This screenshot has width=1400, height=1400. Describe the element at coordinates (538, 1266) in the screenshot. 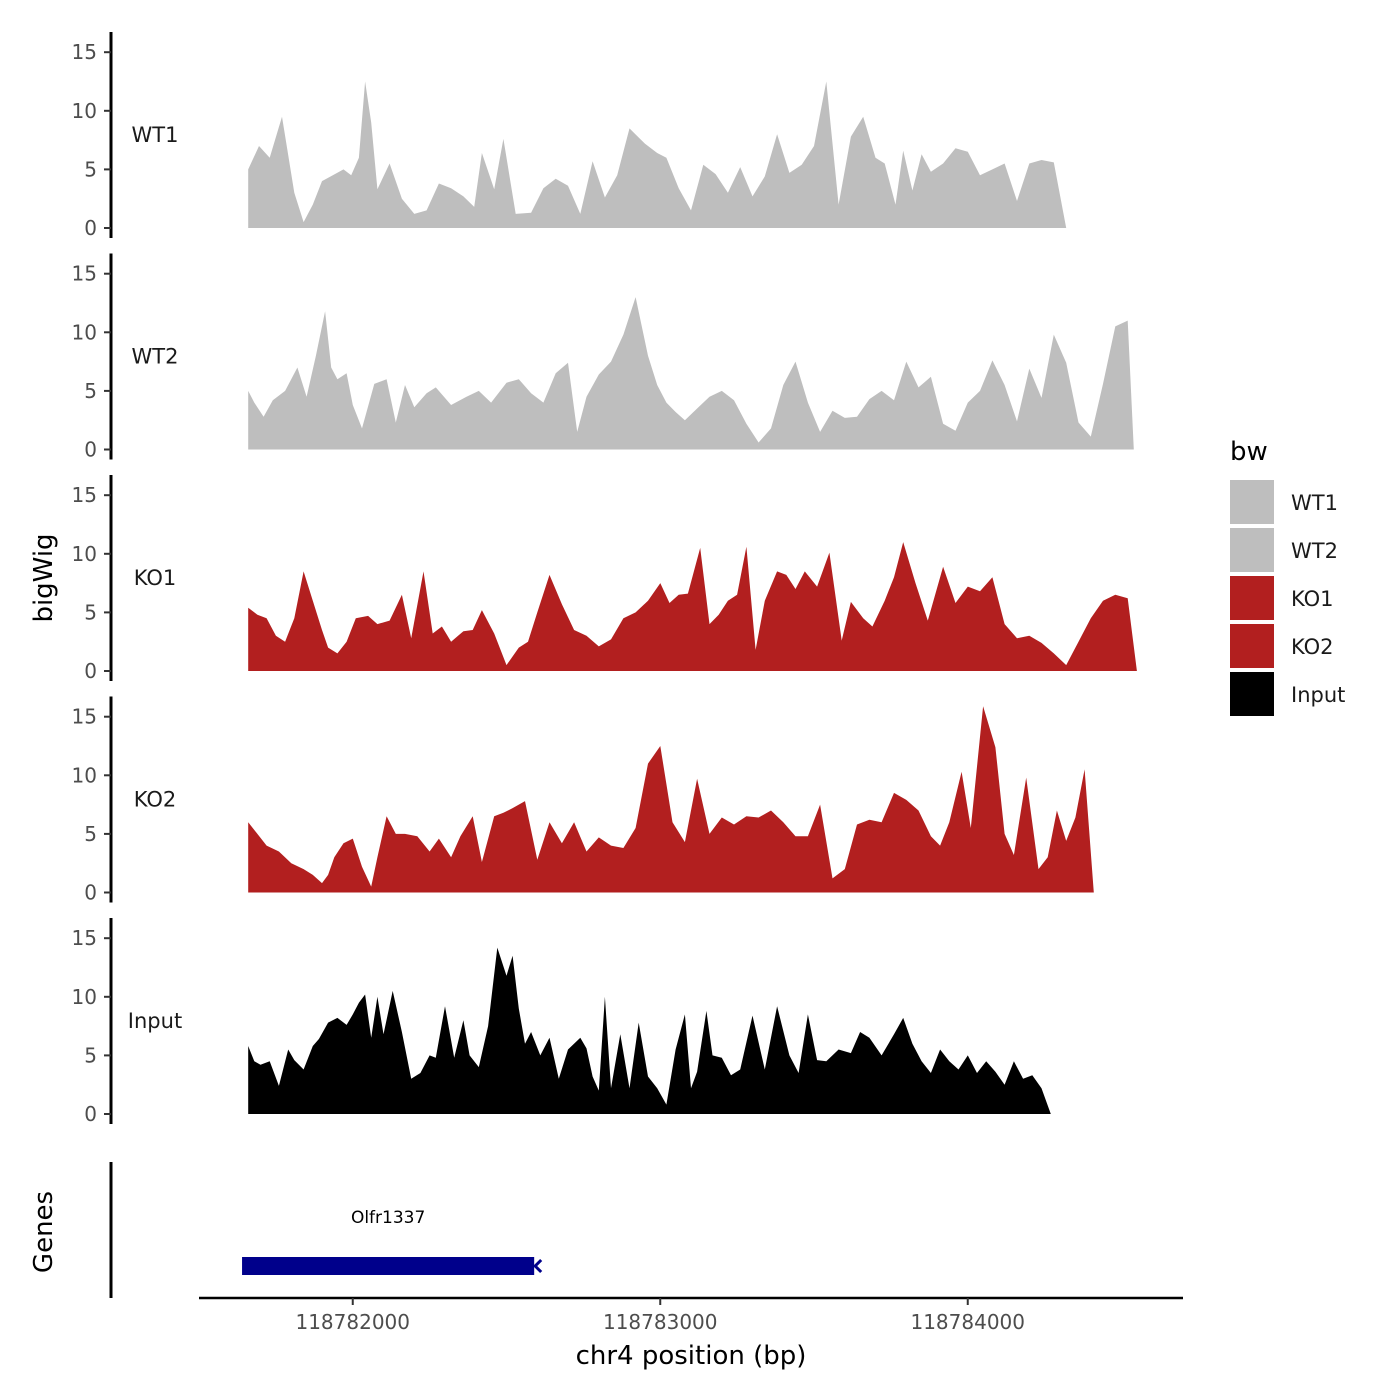

I see `strand-arrow` at that location.